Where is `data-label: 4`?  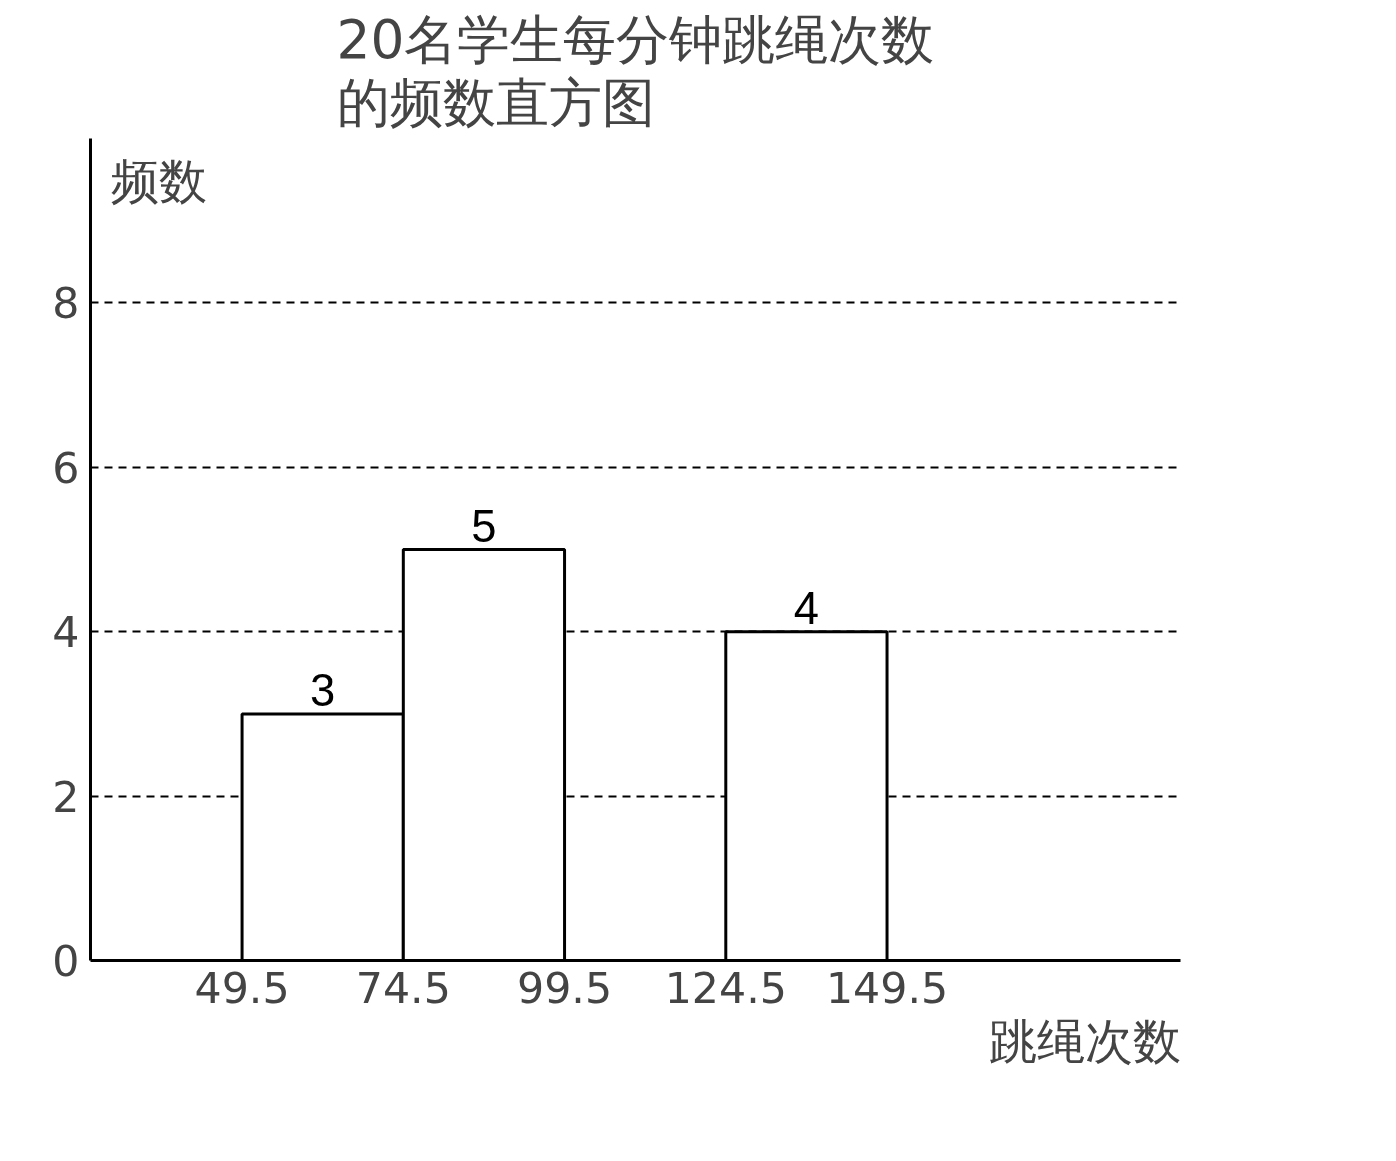 data-label: 4 is located at coordinates (806, 608).